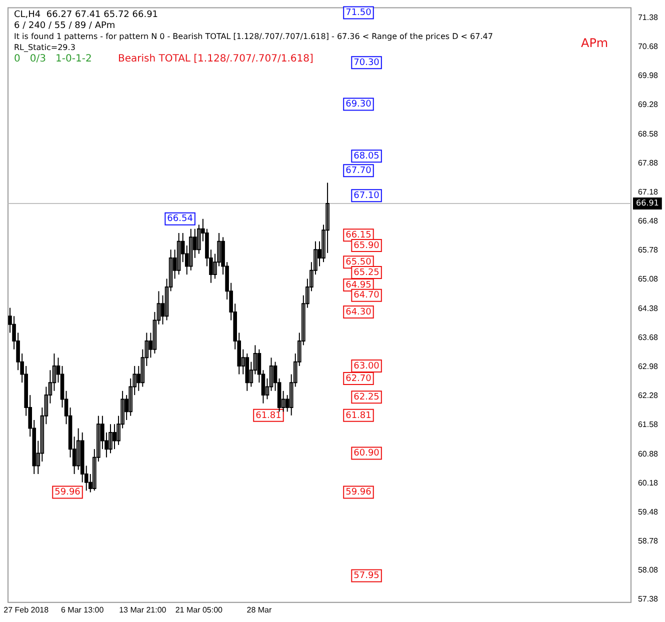 The image size is (665, 622). What do you see at coordinates (648, 221) in the screenshot?
I see `y-tick-label: 66.48` at bounding box center [648, 221].